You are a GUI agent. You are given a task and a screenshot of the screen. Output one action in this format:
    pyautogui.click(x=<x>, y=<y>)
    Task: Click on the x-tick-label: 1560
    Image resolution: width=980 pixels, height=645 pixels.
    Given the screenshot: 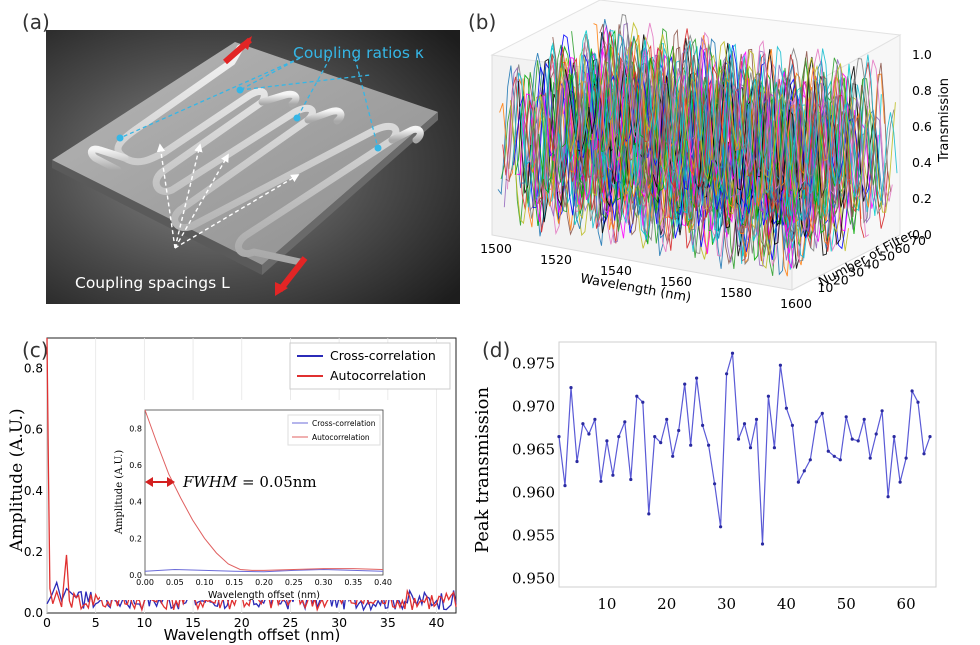 What is the action you would take?
    pyautogui.click(x=676, y=281)
    